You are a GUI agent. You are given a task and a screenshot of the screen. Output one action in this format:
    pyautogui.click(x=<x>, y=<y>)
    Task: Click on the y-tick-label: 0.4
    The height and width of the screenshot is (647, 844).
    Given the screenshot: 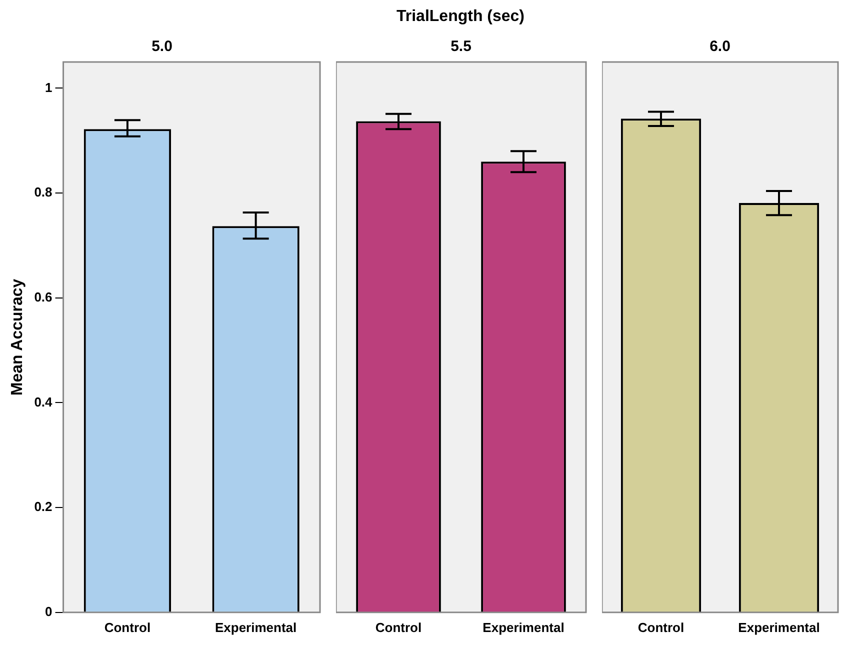 What is the action you would take?
    pyautogui.click(x=44, y=402)
    